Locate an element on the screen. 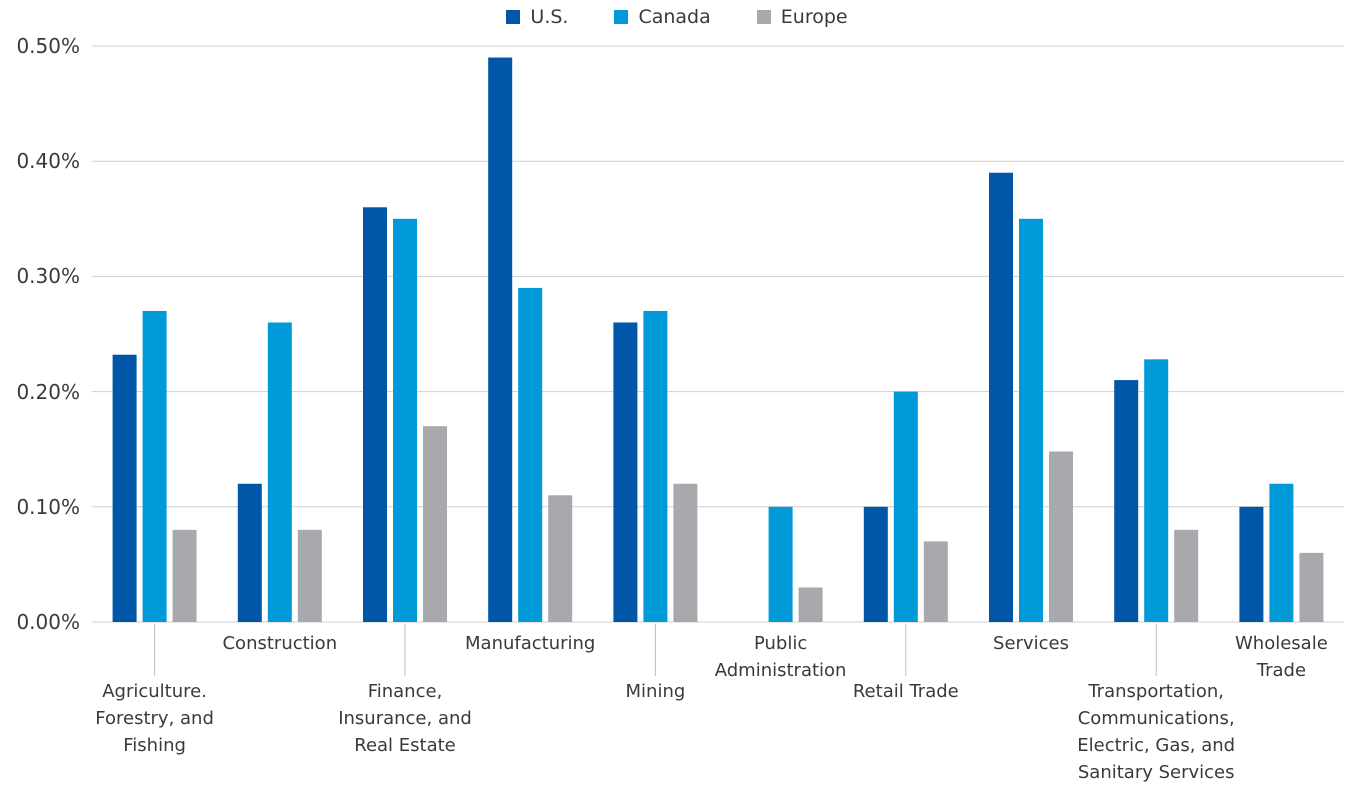  category-label-line: Mining is located at coordinates (655, 691).